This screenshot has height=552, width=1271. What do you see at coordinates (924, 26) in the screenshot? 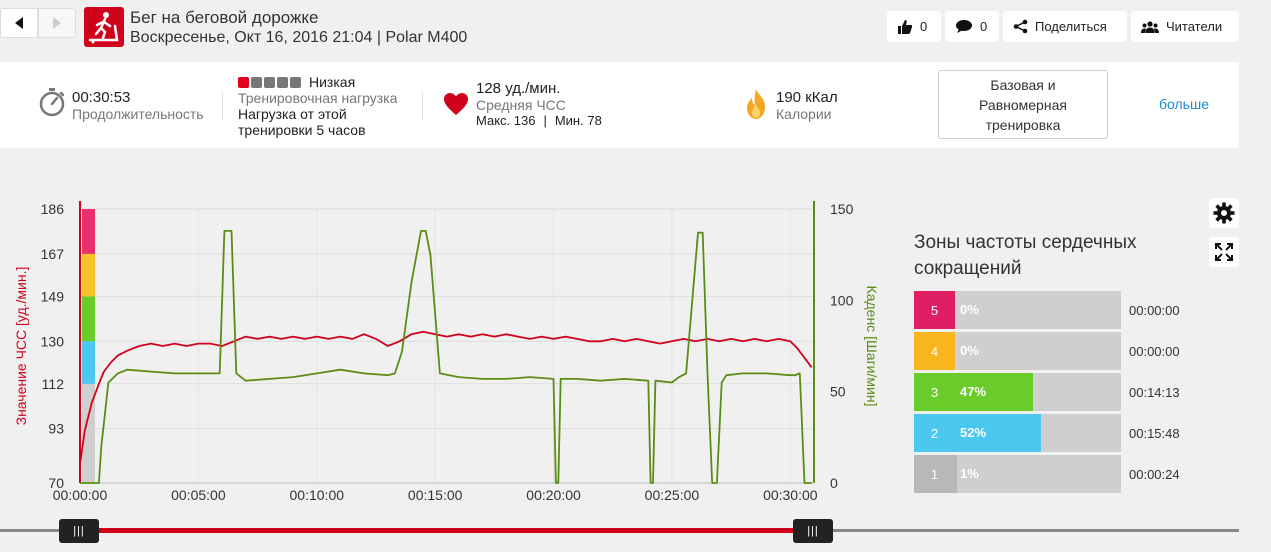
I see `like-count: 0` at bounding box center [924, 26].